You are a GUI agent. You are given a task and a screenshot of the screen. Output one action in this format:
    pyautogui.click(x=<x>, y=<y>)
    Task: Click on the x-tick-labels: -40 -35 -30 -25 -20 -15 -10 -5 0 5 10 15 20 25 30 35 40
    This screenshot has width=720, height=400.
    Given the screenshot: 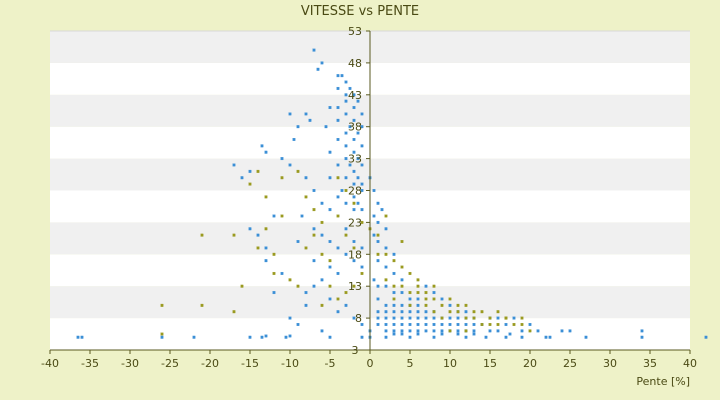 What is the action you would take?
    pyautogui.click(x=369, y=363)
    